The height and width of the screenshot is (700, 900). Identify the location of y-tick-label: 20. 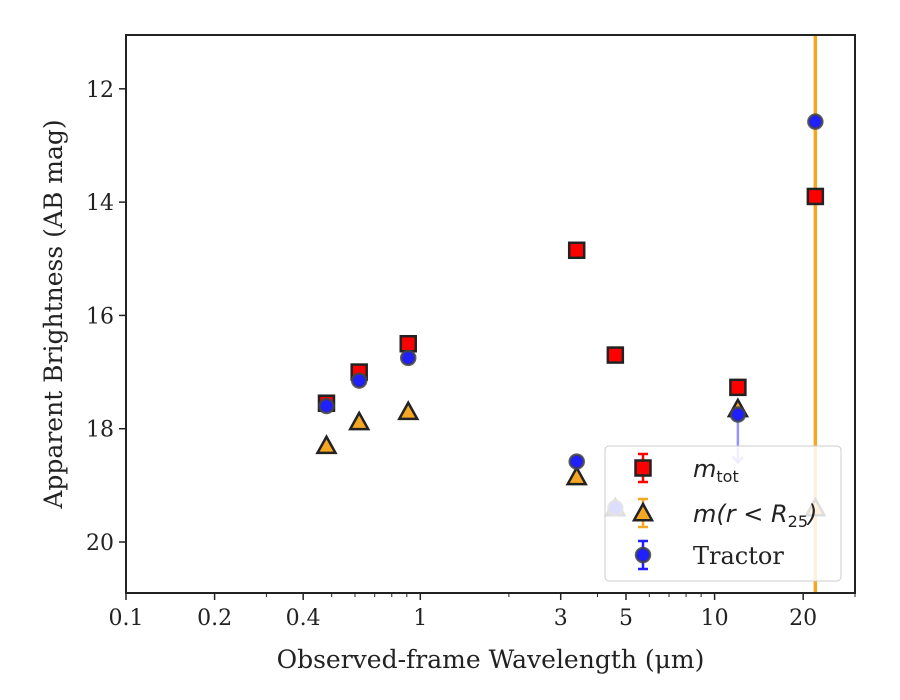
(100, 543).